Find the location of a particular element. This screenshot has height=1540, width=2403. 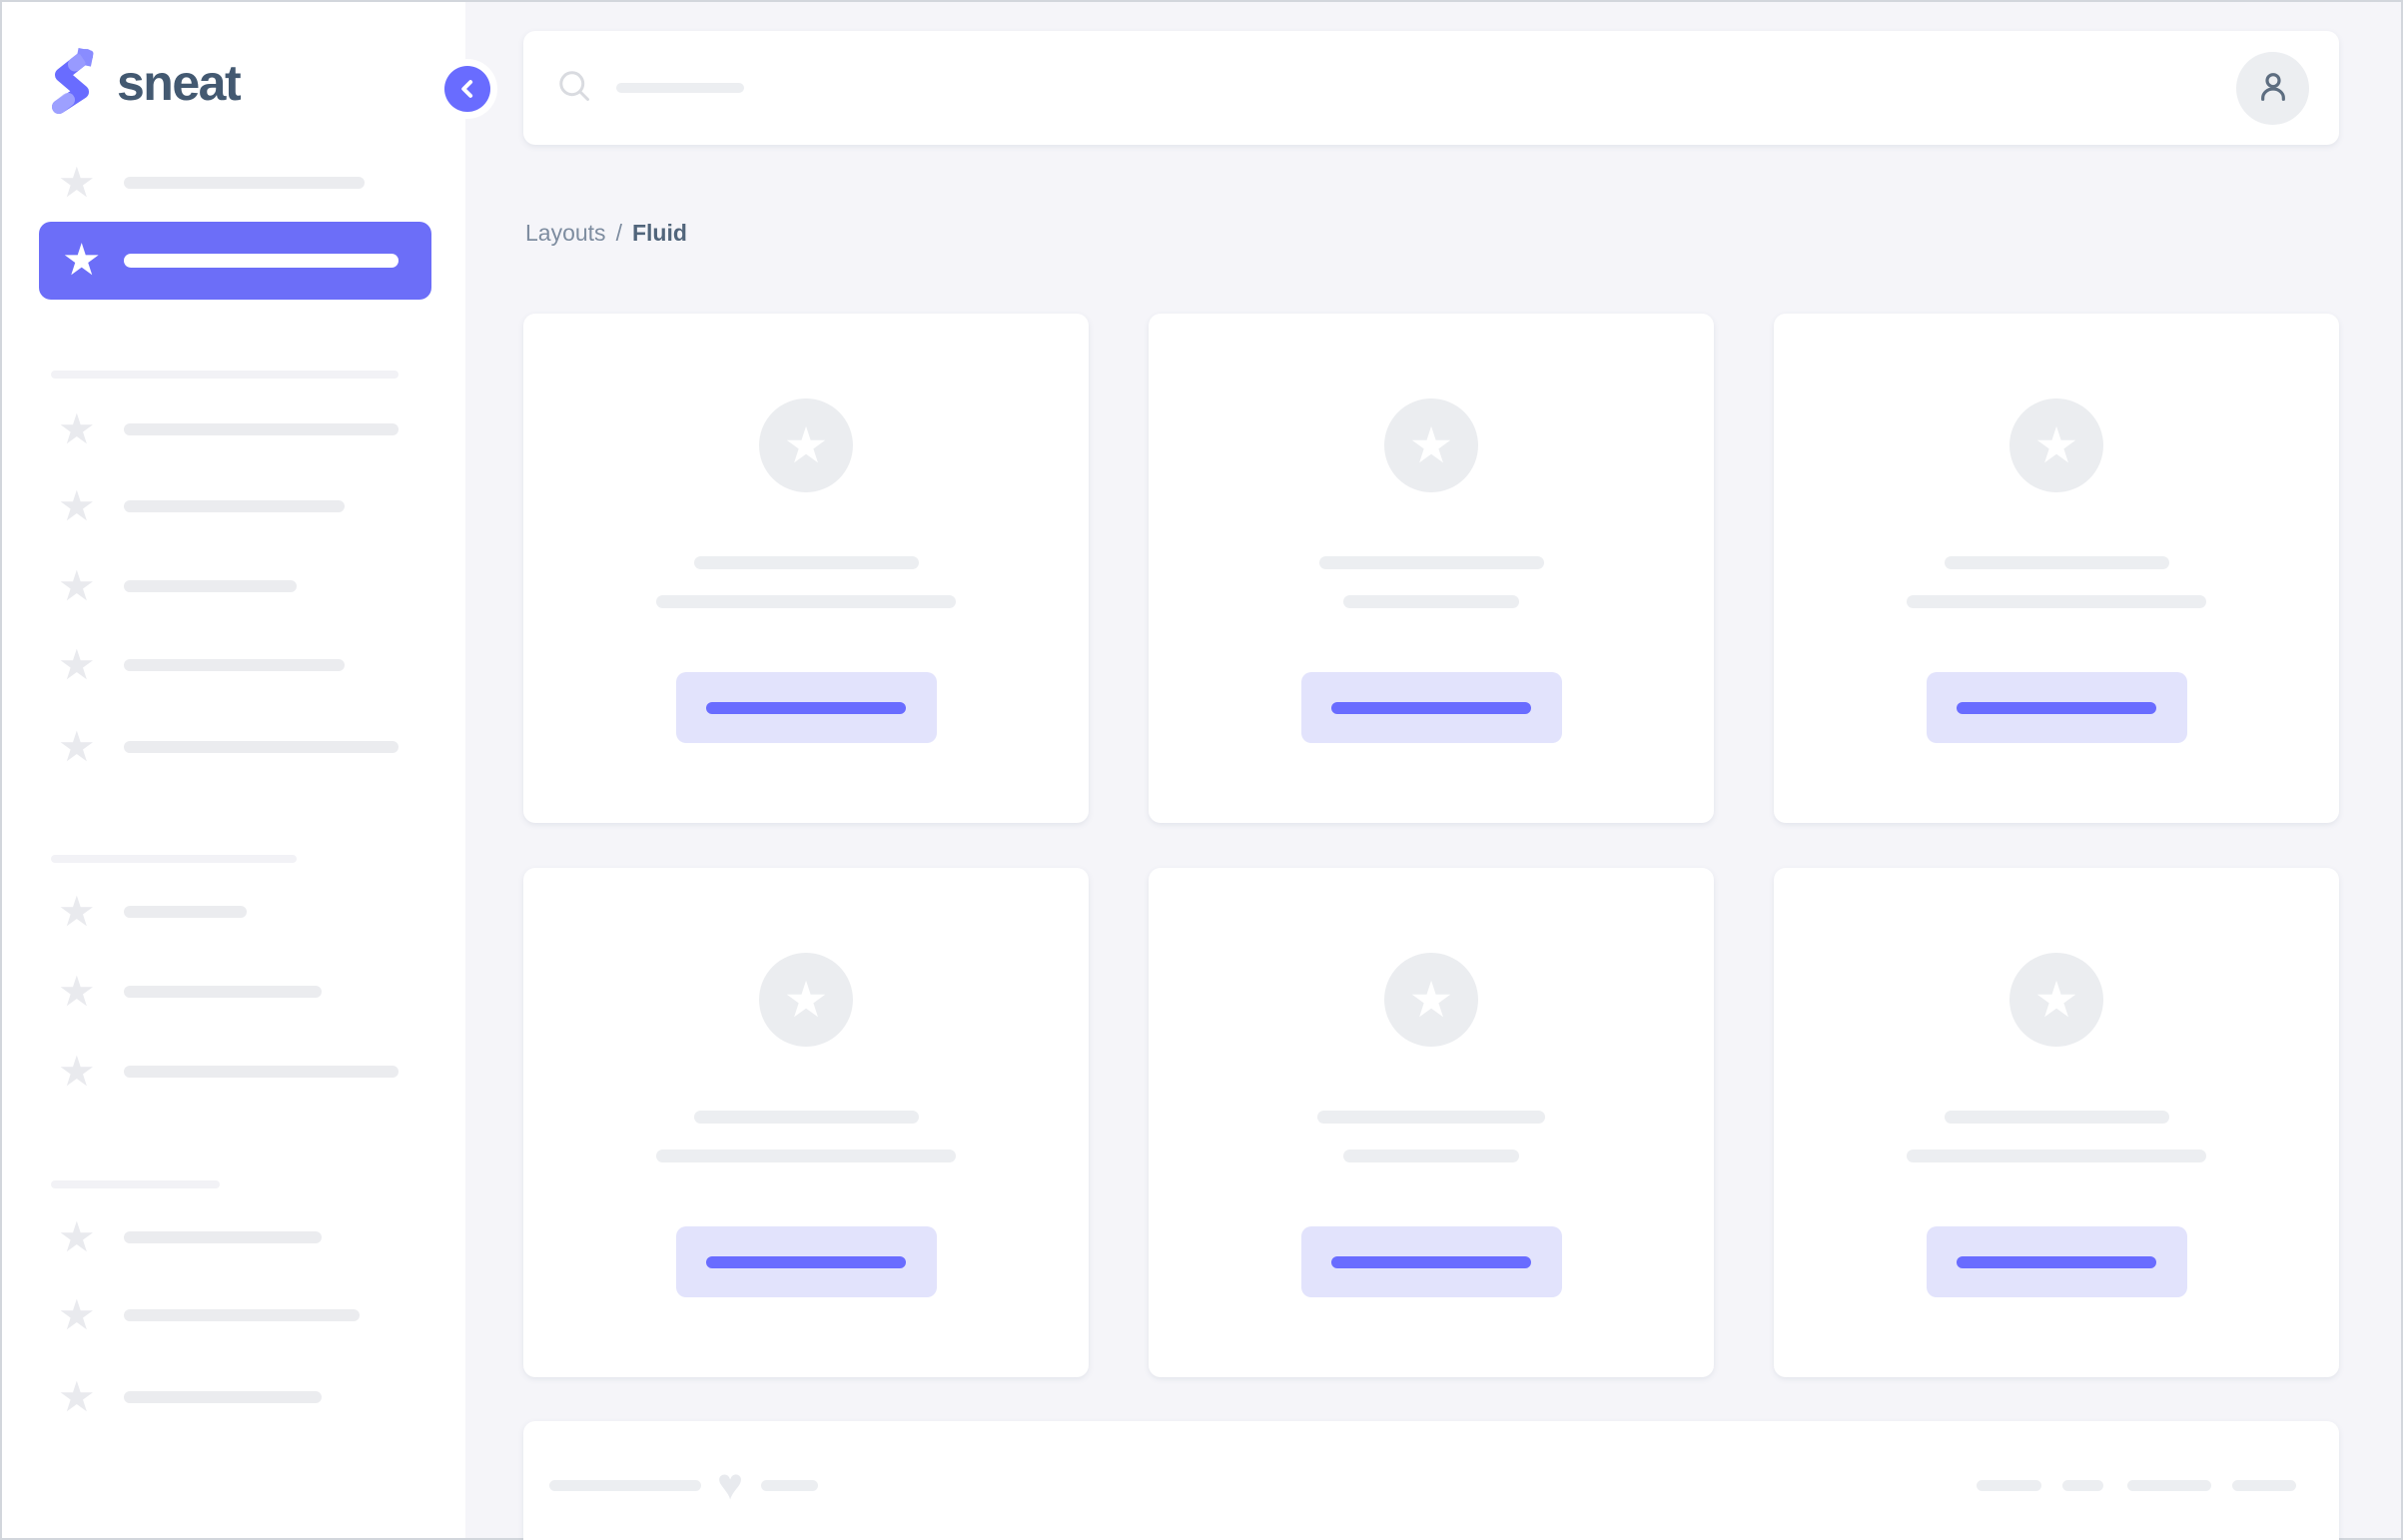

chevron-left-icon is located at coordinates (467, 89).